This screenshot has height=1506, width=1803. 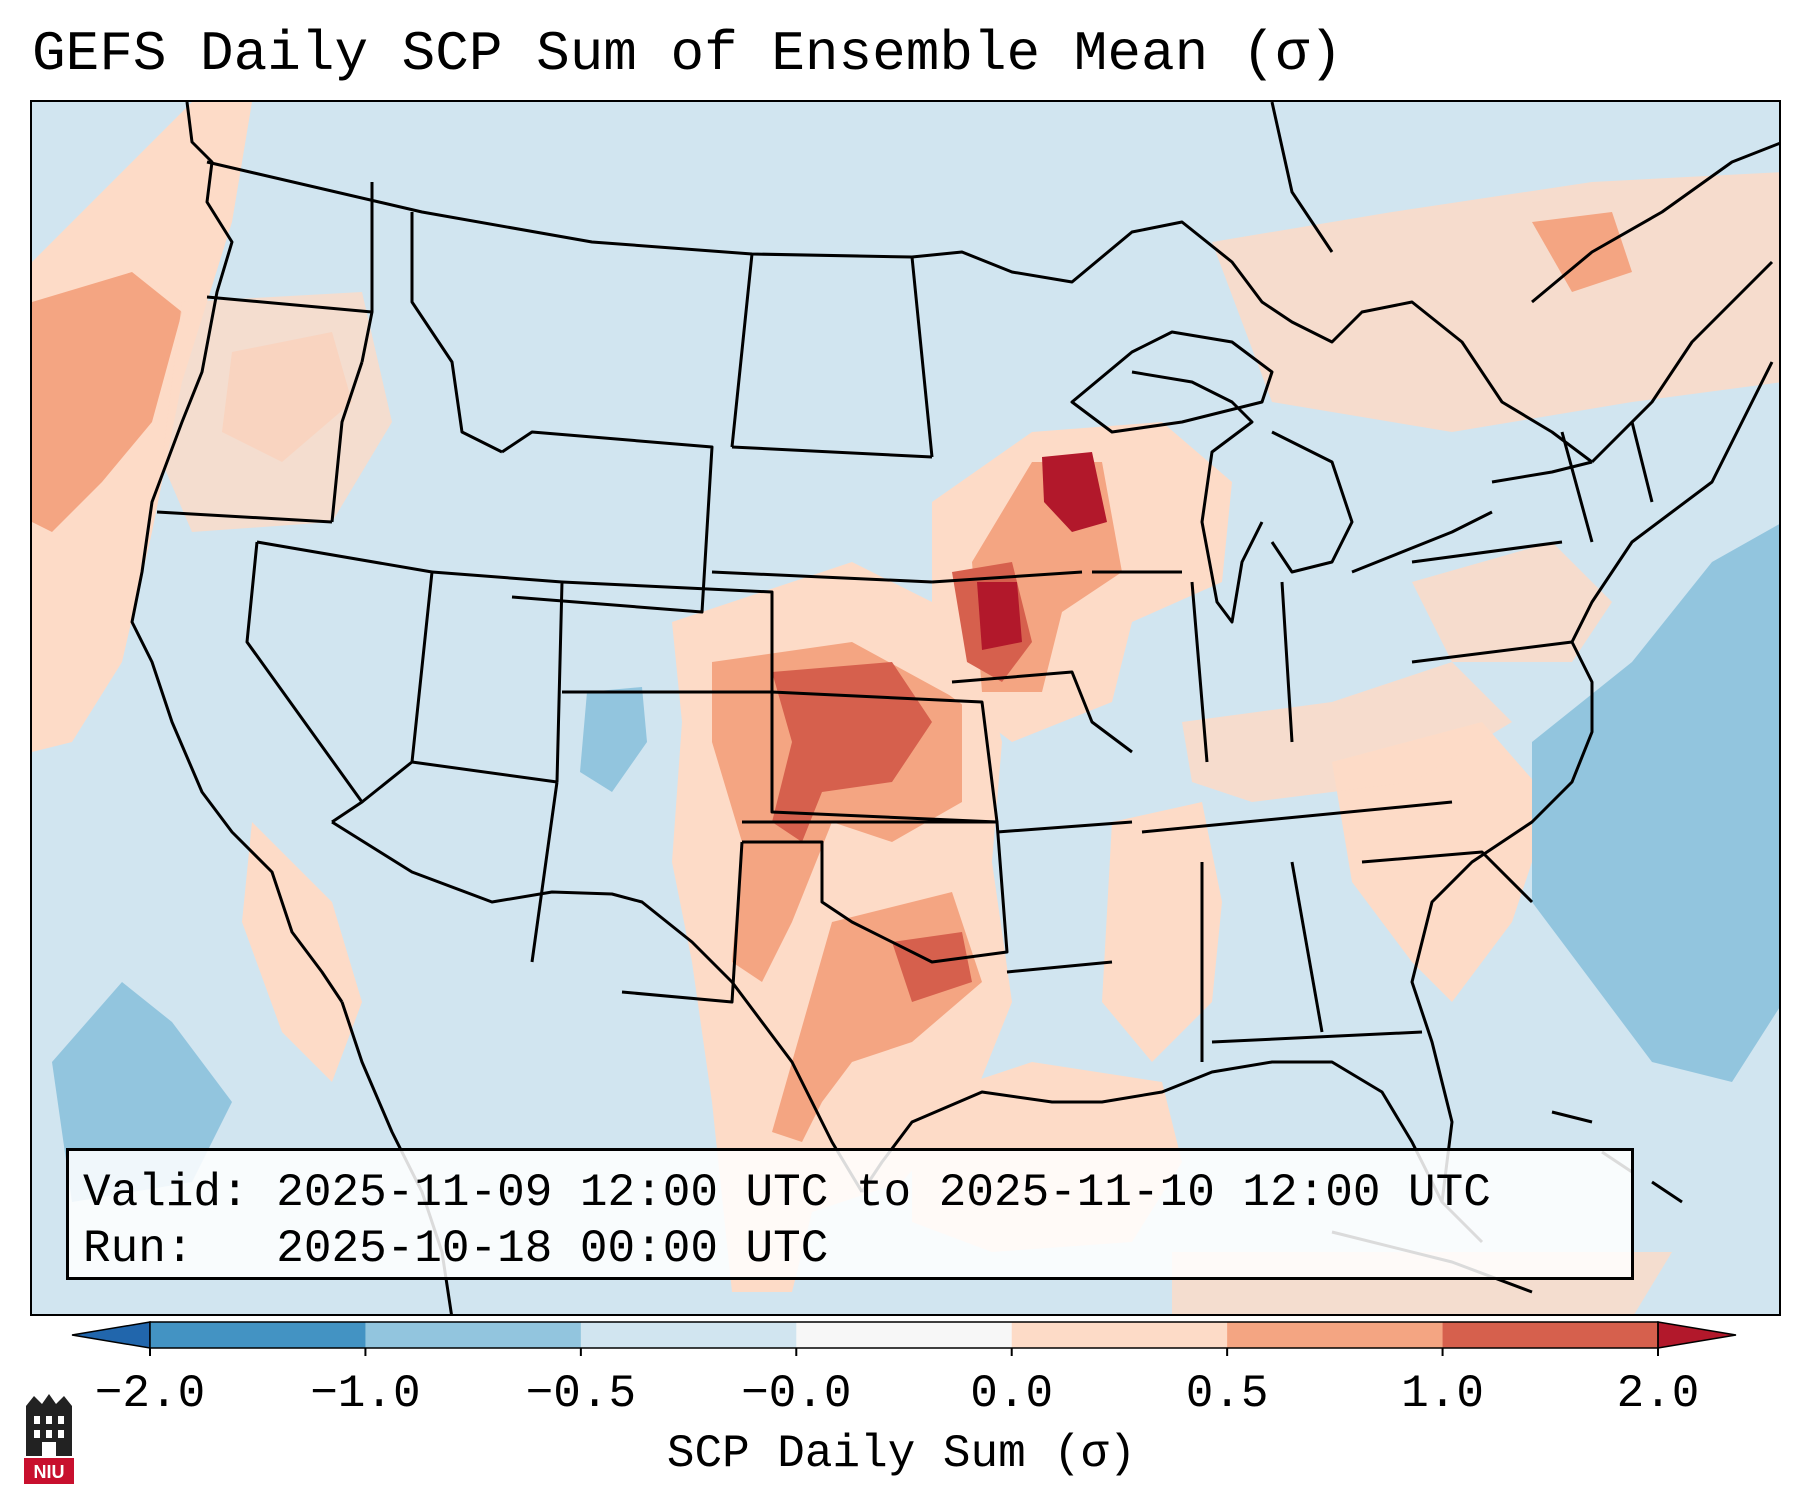 I want to click on colorbar-segments, so click(x=904, y=1335).